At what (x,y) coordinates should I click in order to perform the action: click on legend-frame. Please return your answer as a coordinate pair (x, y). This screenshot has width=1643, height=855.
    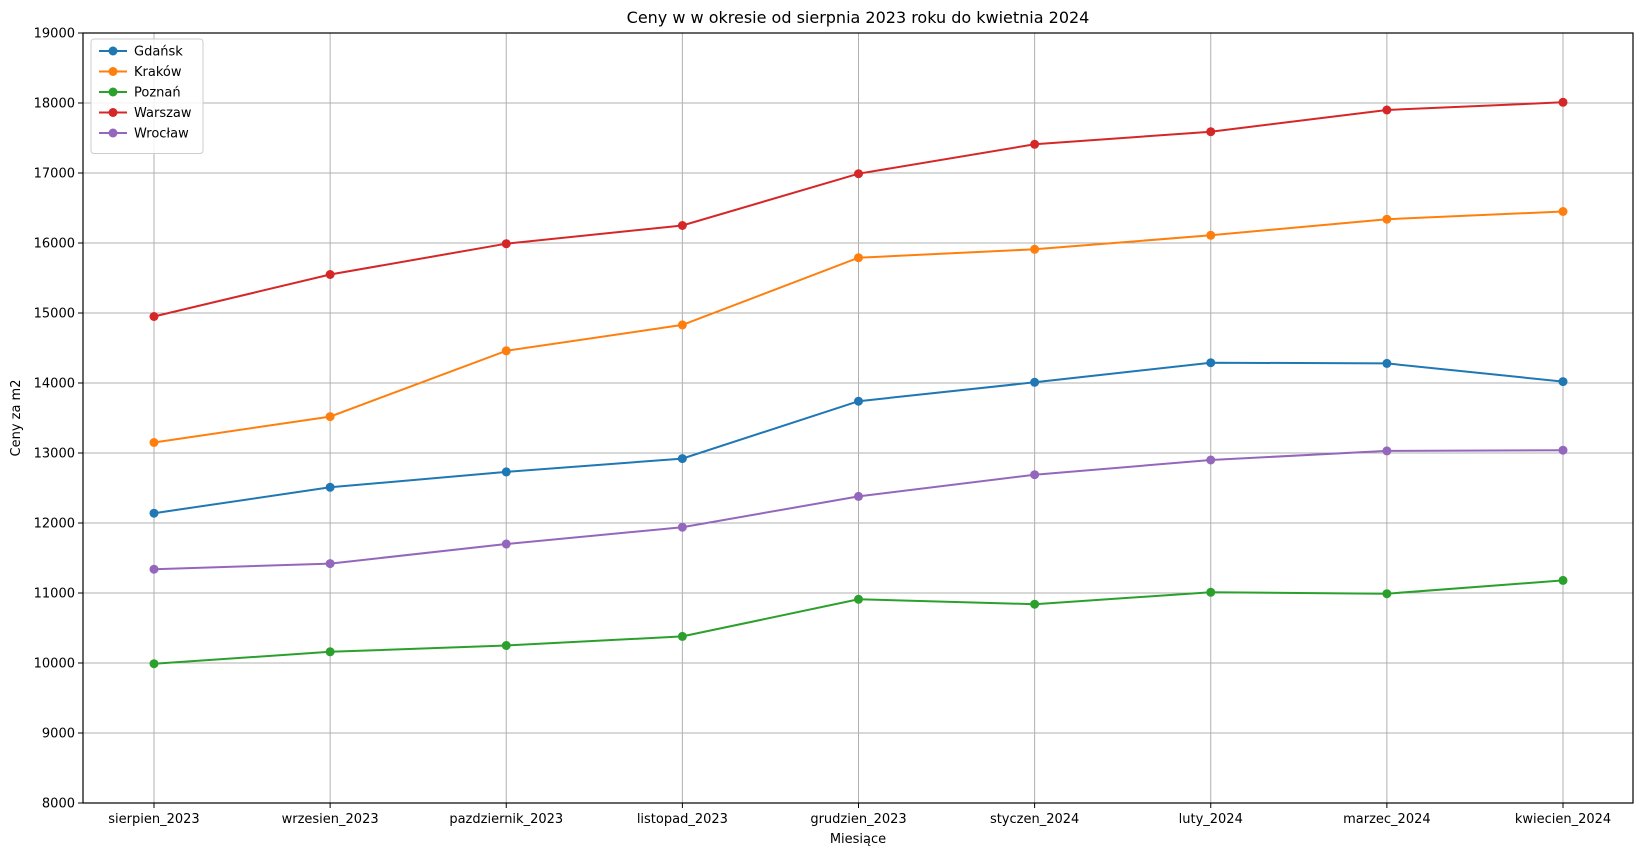
    Looking at the image, I should click on (147, 96).